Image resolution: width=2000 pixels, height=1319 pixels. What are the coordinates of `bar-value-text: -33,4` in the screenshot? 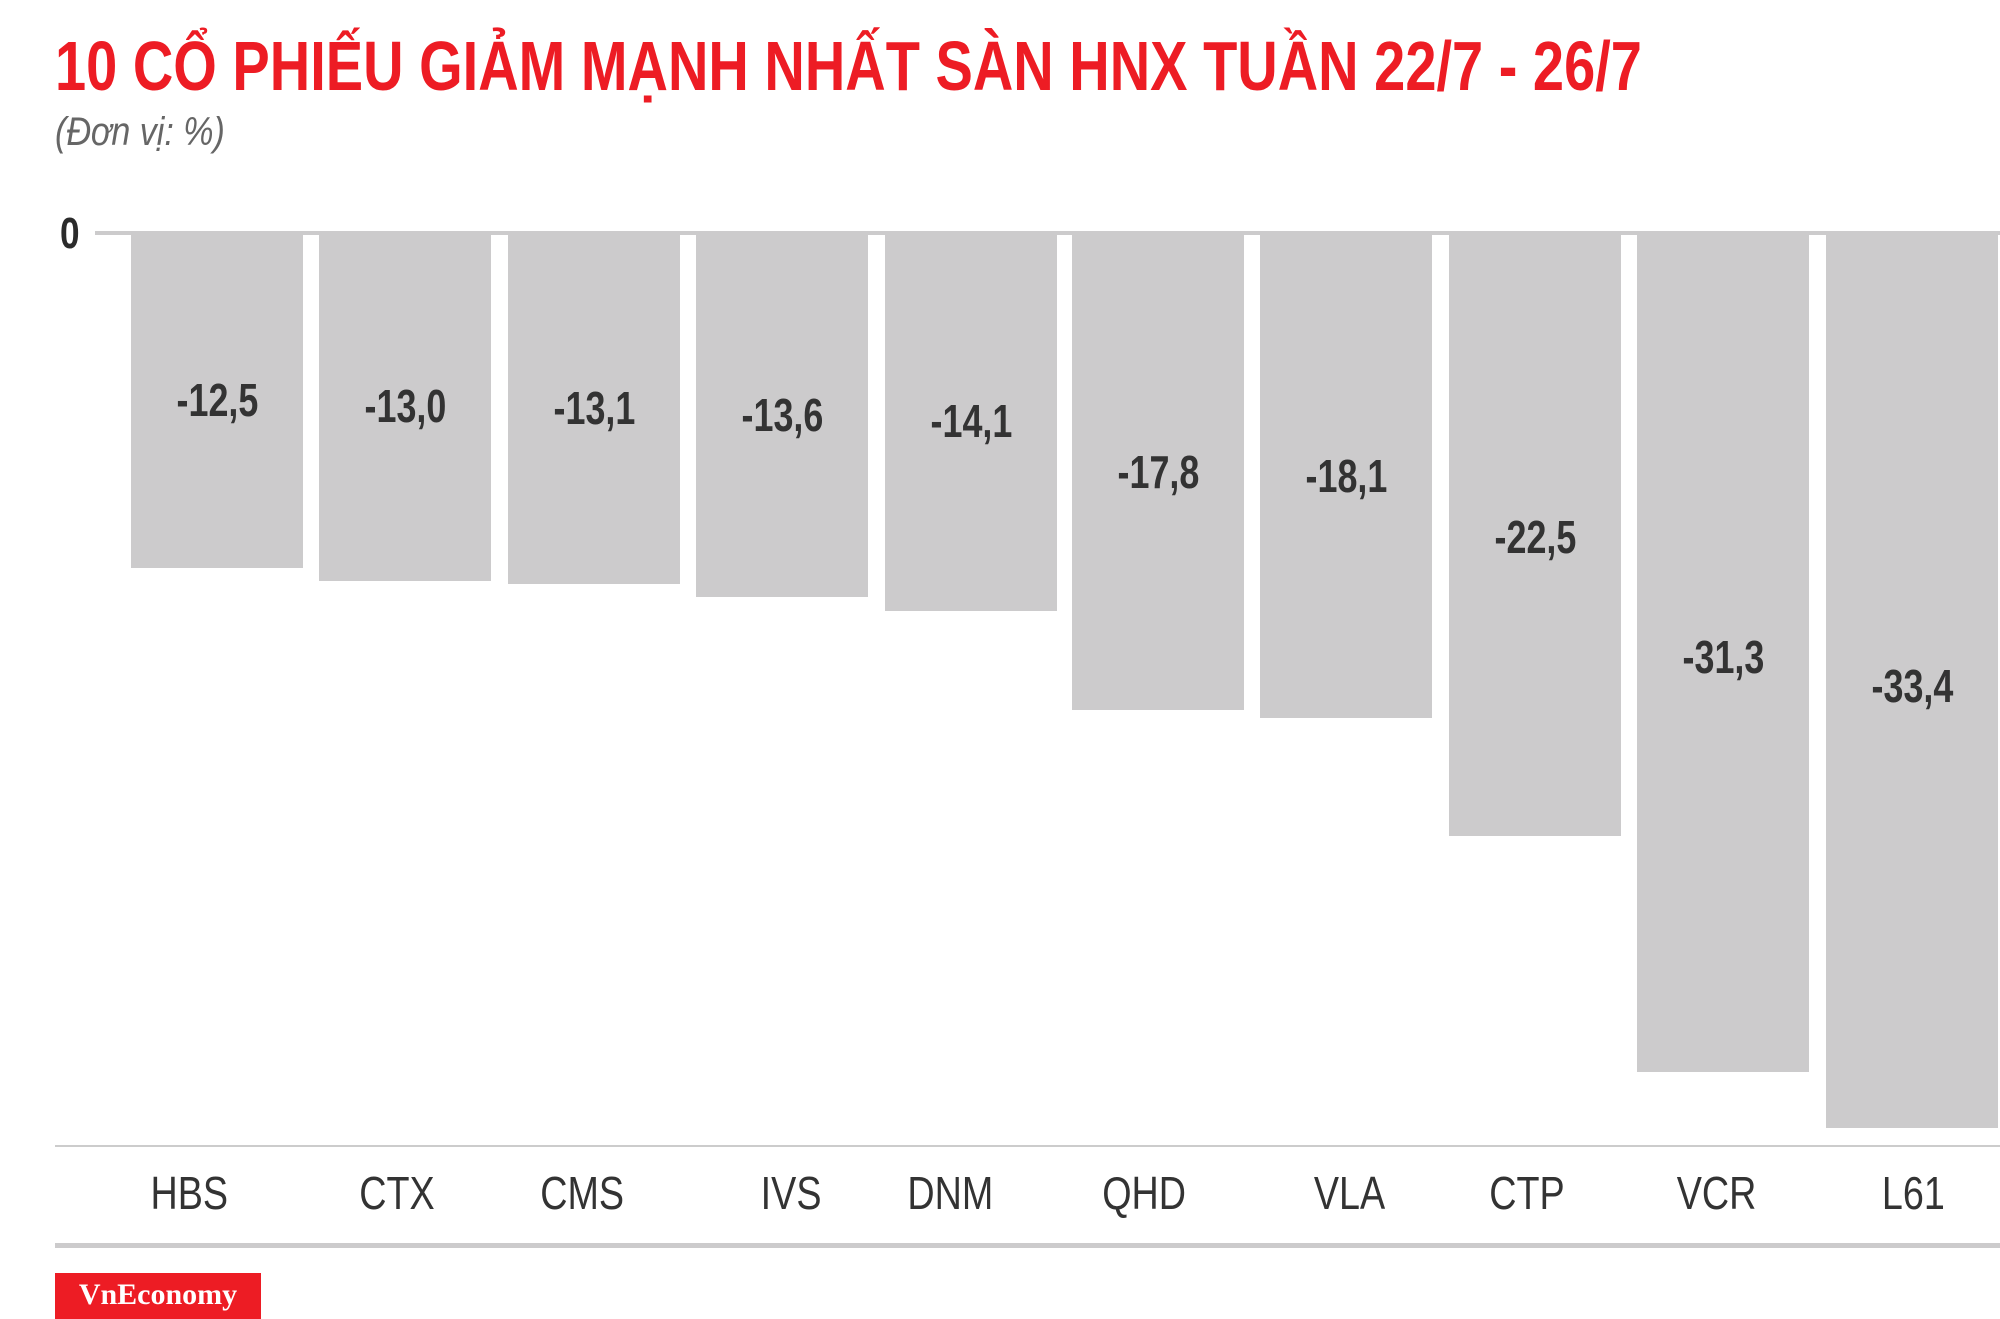 It's located at (1912, 686).